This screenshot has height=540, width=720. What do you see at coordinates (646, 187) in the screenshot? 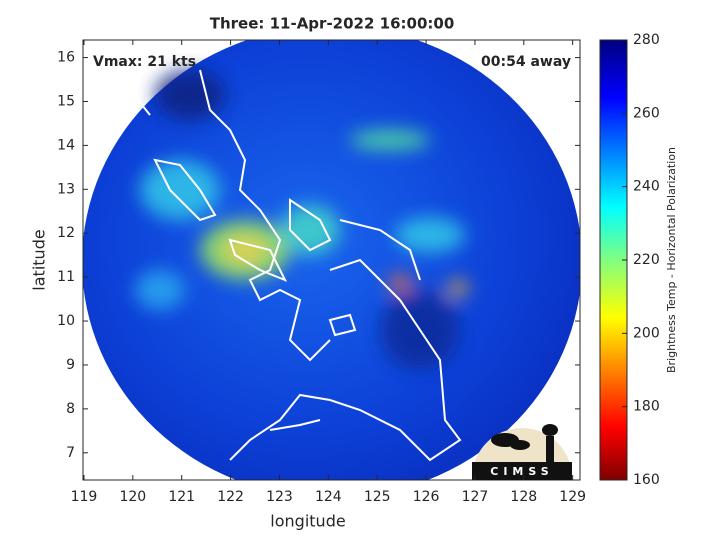
I see `colorbar-tick-label: 240` at bounding box center [646, 187].